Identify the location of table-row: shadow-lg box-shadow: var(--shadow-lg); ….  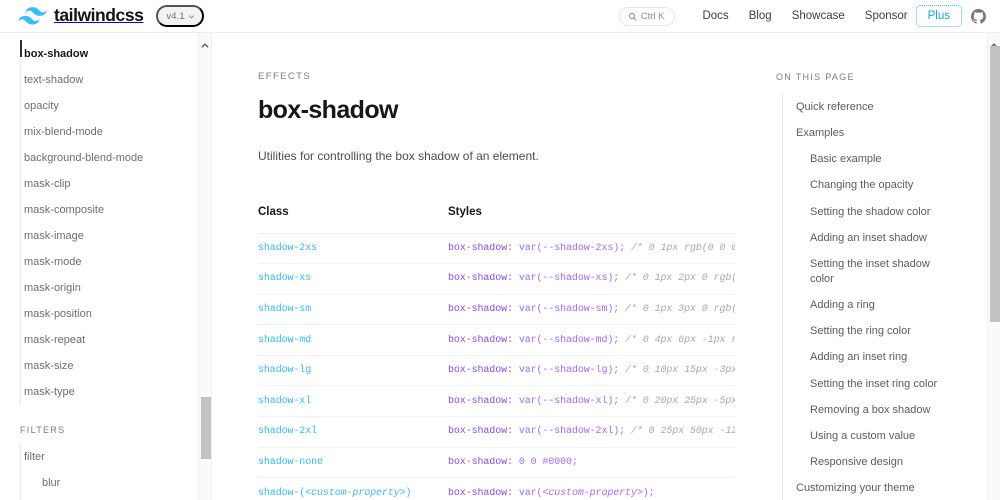
(496, 371).